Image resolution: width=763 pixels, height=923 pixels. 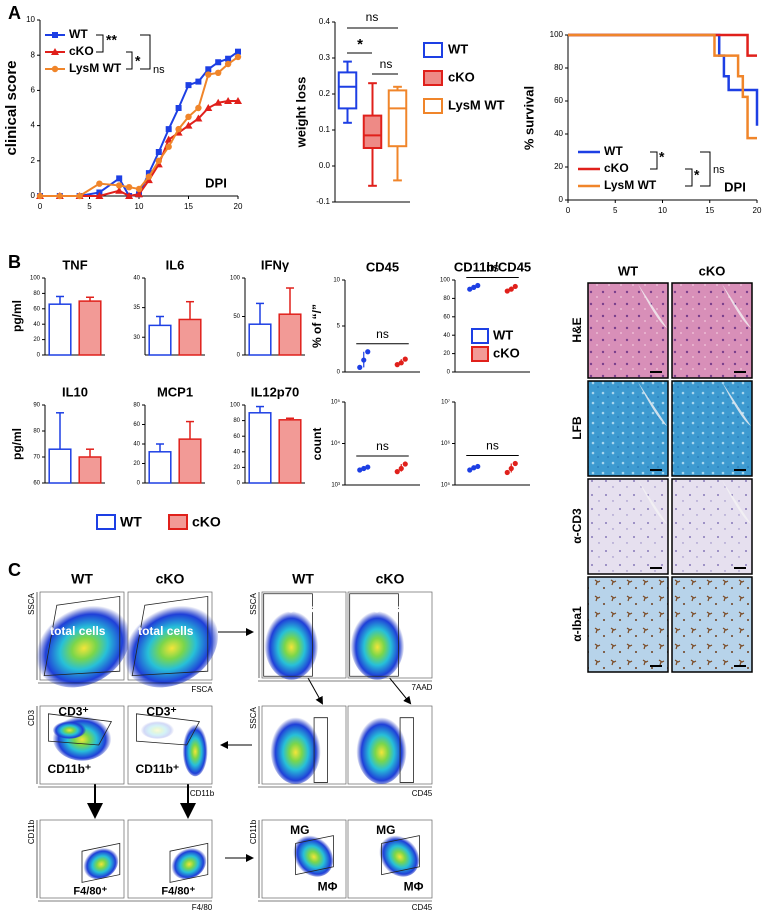 What do you see at coordinates (336, 443) in the screenshot?
I see `y-tick-label: 10⁴` at bounding box center [336, 443].